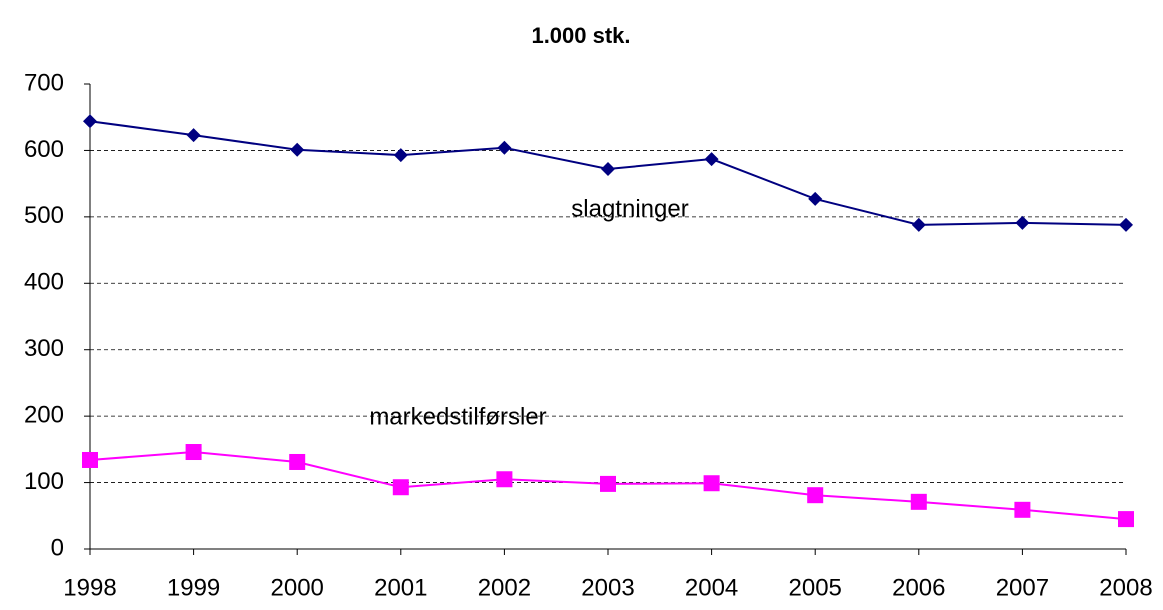  Describe the element at coordinates (44, 82) in the screenshot. I see `y-tick-label: 700` at that location.